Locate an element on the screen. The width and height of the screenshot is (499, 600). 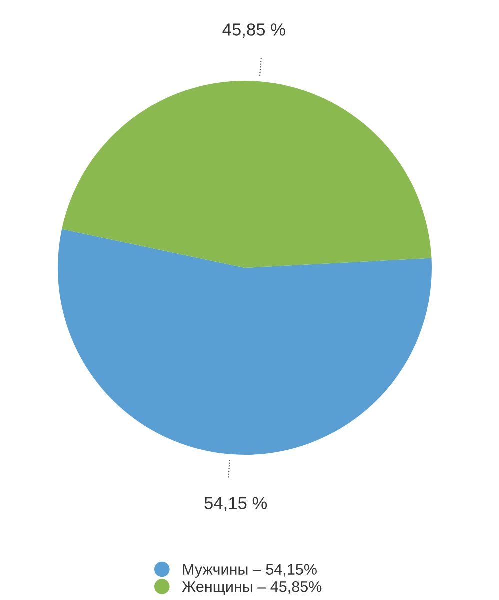
data-label: 45,85 % is located at coordinates (254, 31).